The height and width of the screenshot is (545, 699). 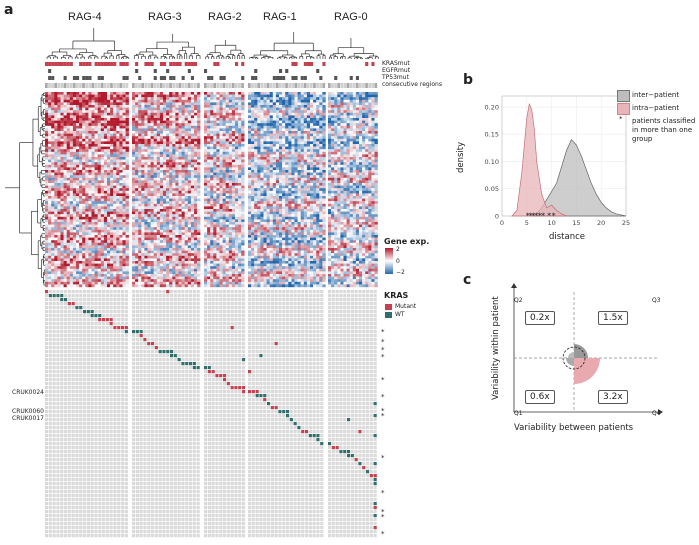 I want to click on krasmut-mark, so click(x=312, y=64).